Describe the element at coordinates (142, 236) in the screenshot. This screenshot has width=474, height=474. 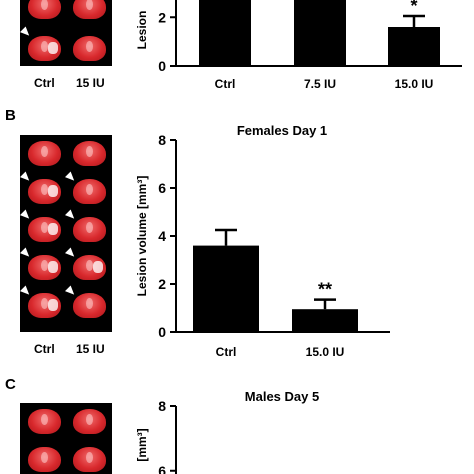
I see `y-axis-label: Lesion volume [mm³]` at that location.